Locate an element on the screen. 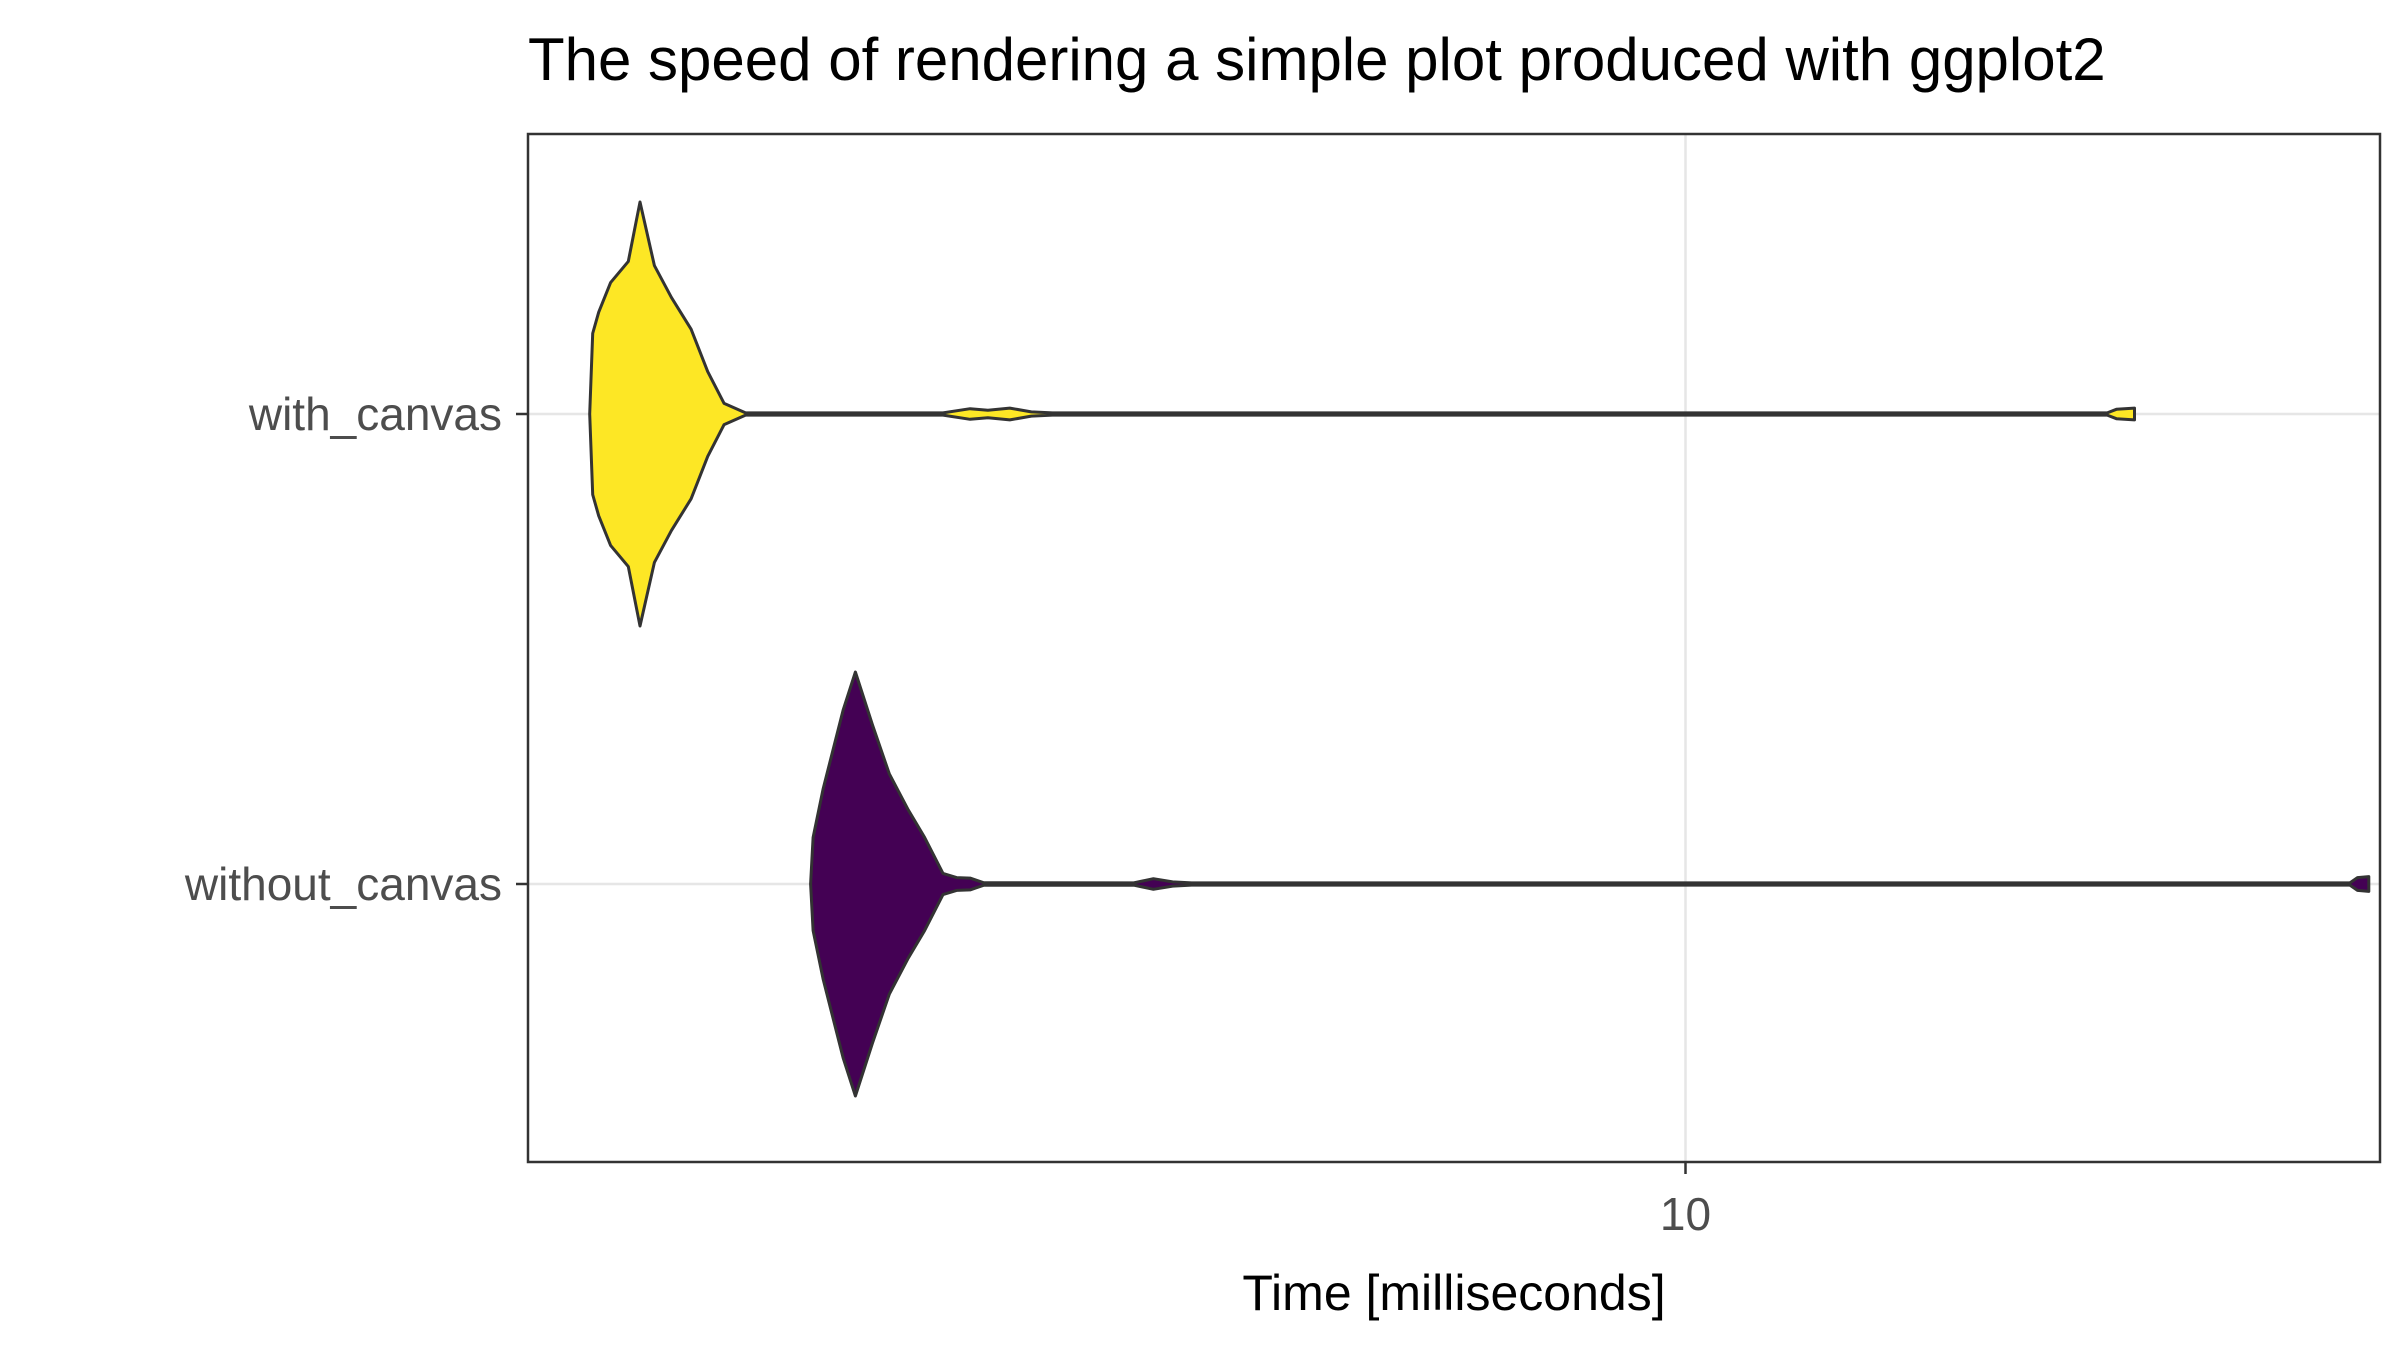 This screenshot has width=2400, height=1350. y-tick-without-canvas: without_canvas is located at coordinates (356, 884).